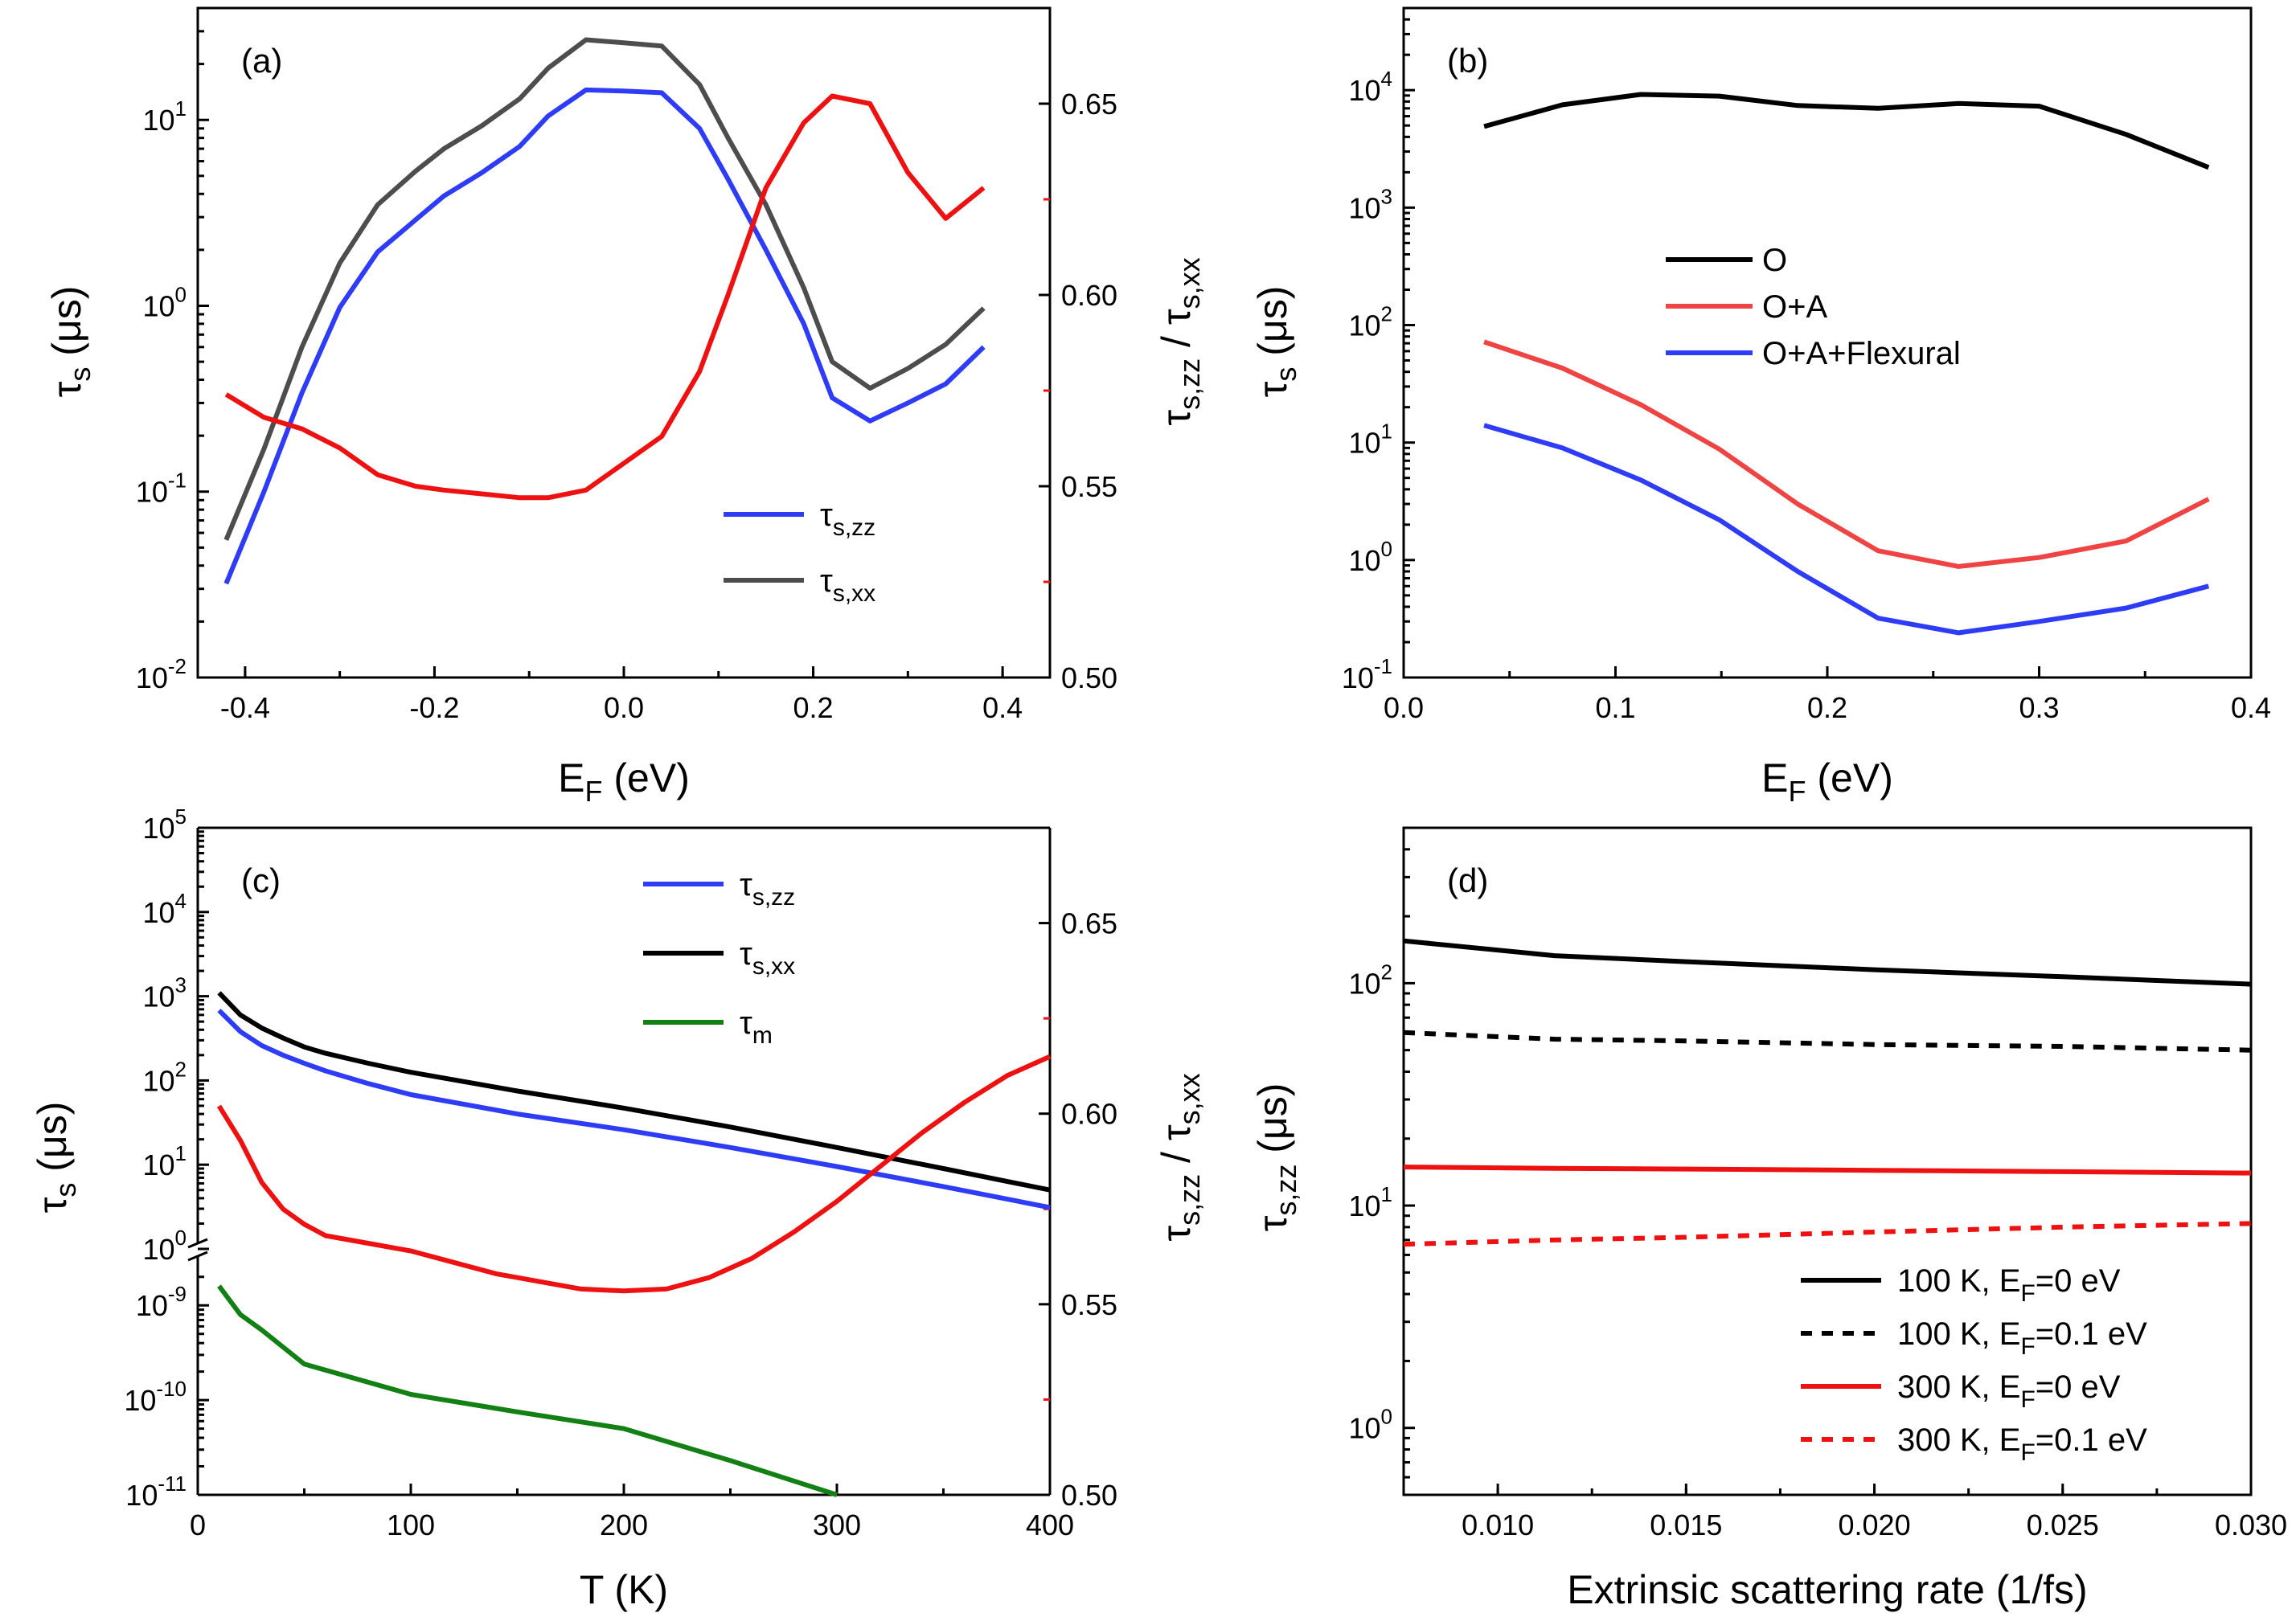  Describe the element at coordinates (2009, 1285) in the screenshot. I see `legend-entry-label: 100 K, EF=0 eV` at that location.